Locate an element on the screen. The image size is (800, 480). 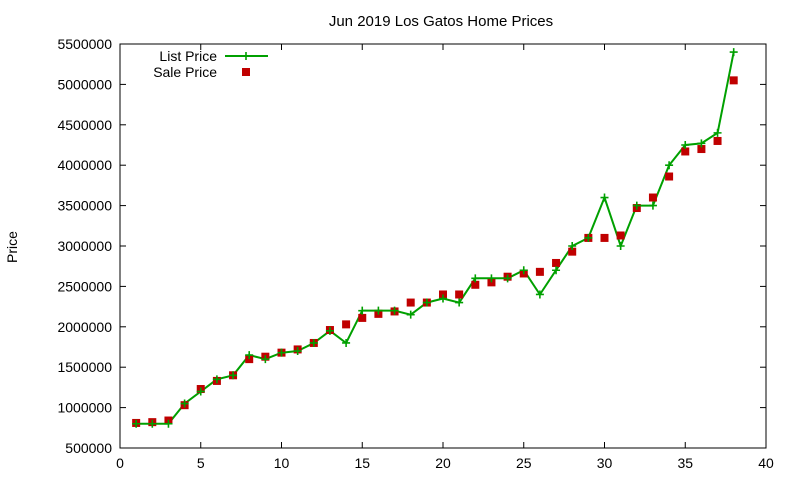
y-tick-label: 2500000 is located at coordinates (84, 286).